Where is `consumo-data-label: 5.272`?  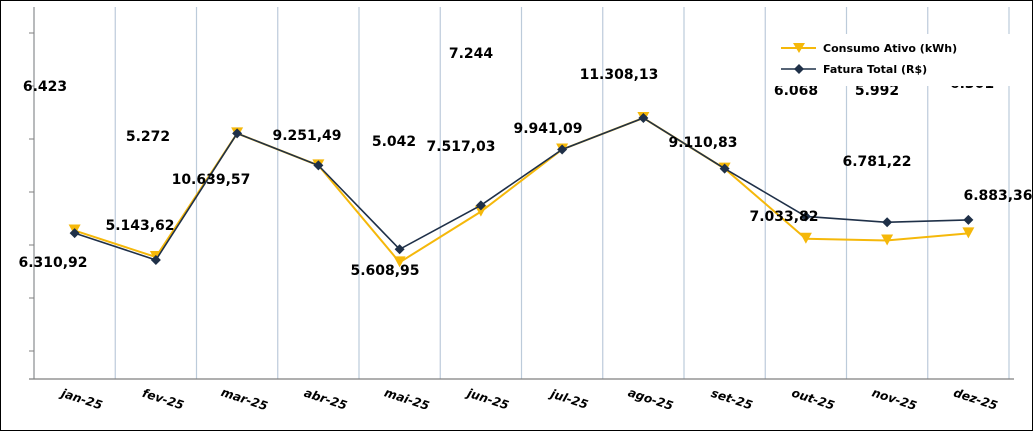
consumo-data-label: 5.272 is located at coordinates (148, 137).